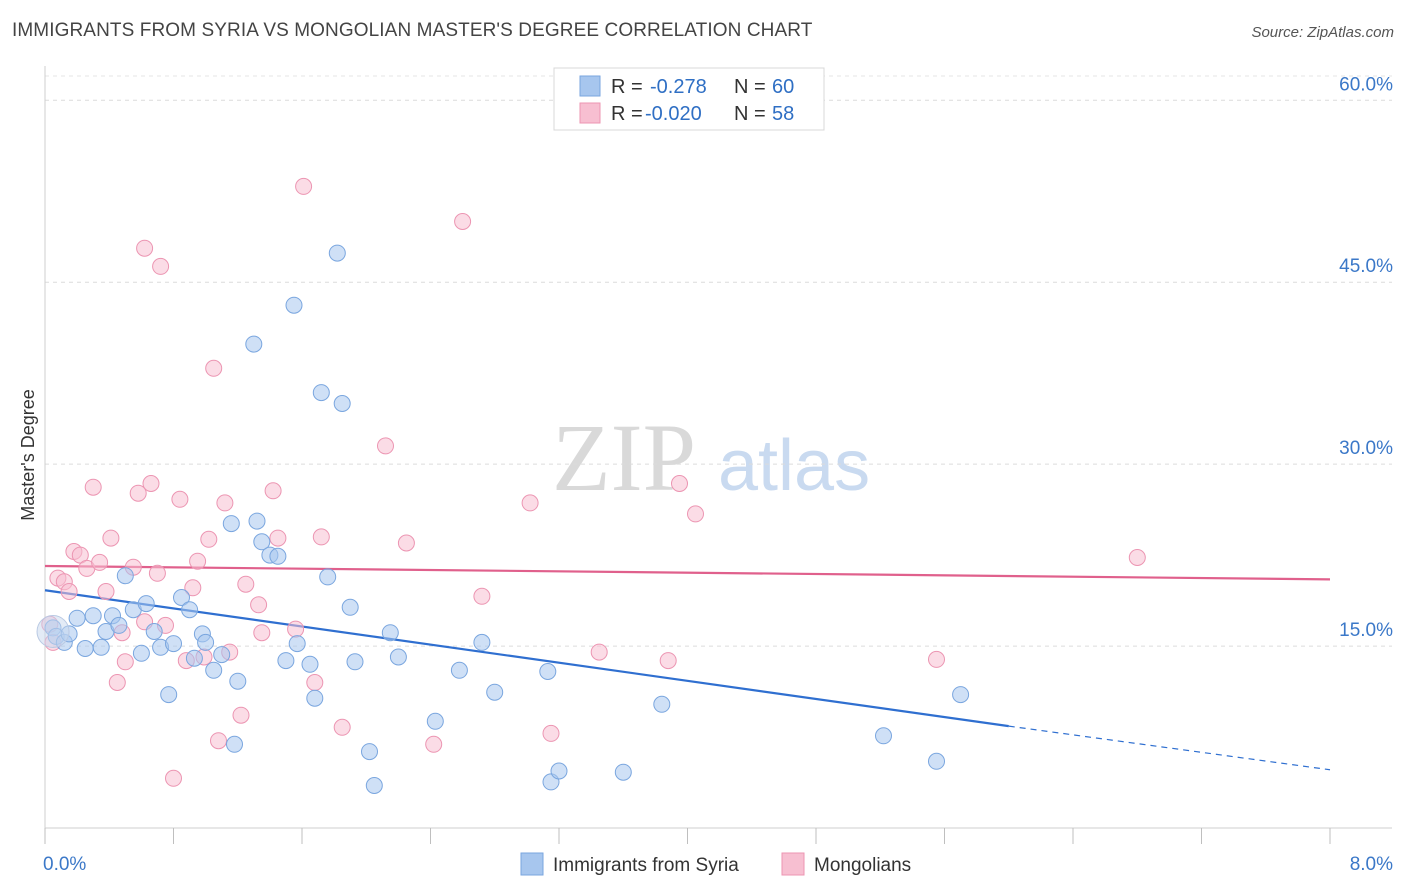 The image size is (1406, 892). I want to click on legend-r-value-syria: -0.278, so click(678, 87).